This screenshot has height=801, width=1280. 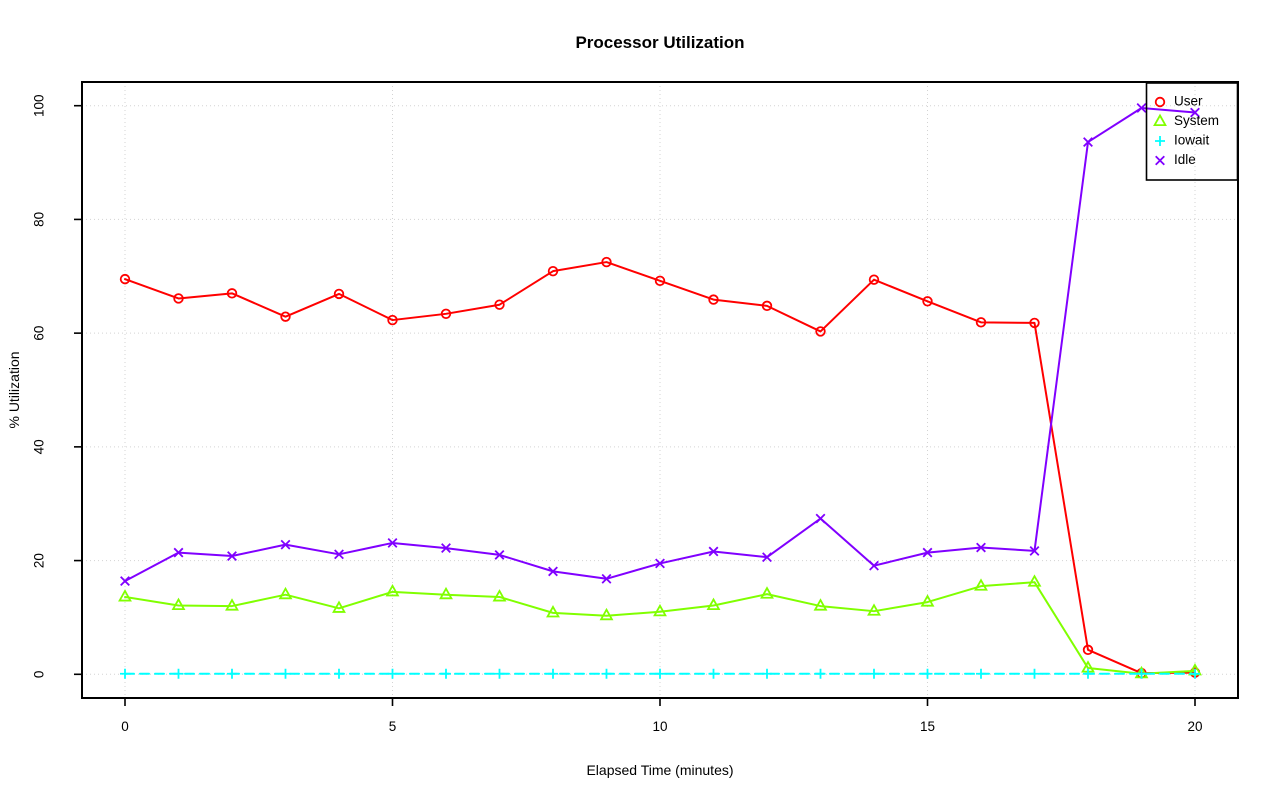 What do you see at coordinates (660, 628) in the screenshot?
I see `series-line-system` at bounding box center [660, 628].